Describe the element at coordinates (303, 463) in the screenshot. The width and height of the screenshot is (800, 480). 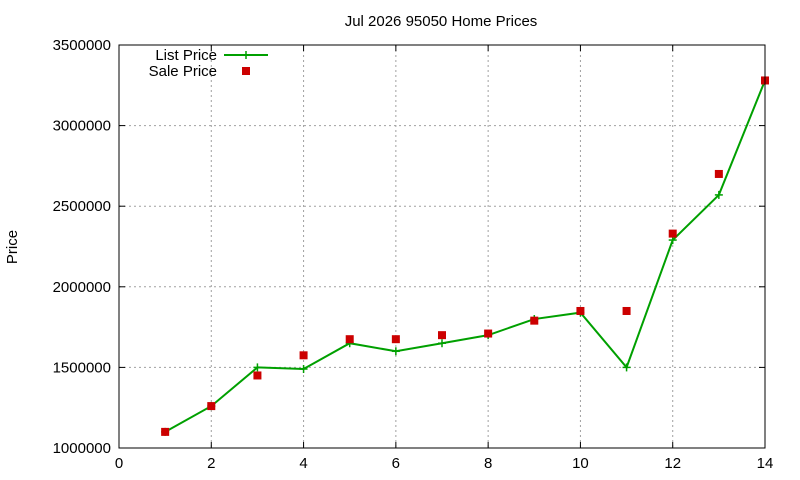
I see `x-tick-label: 4` at that location.